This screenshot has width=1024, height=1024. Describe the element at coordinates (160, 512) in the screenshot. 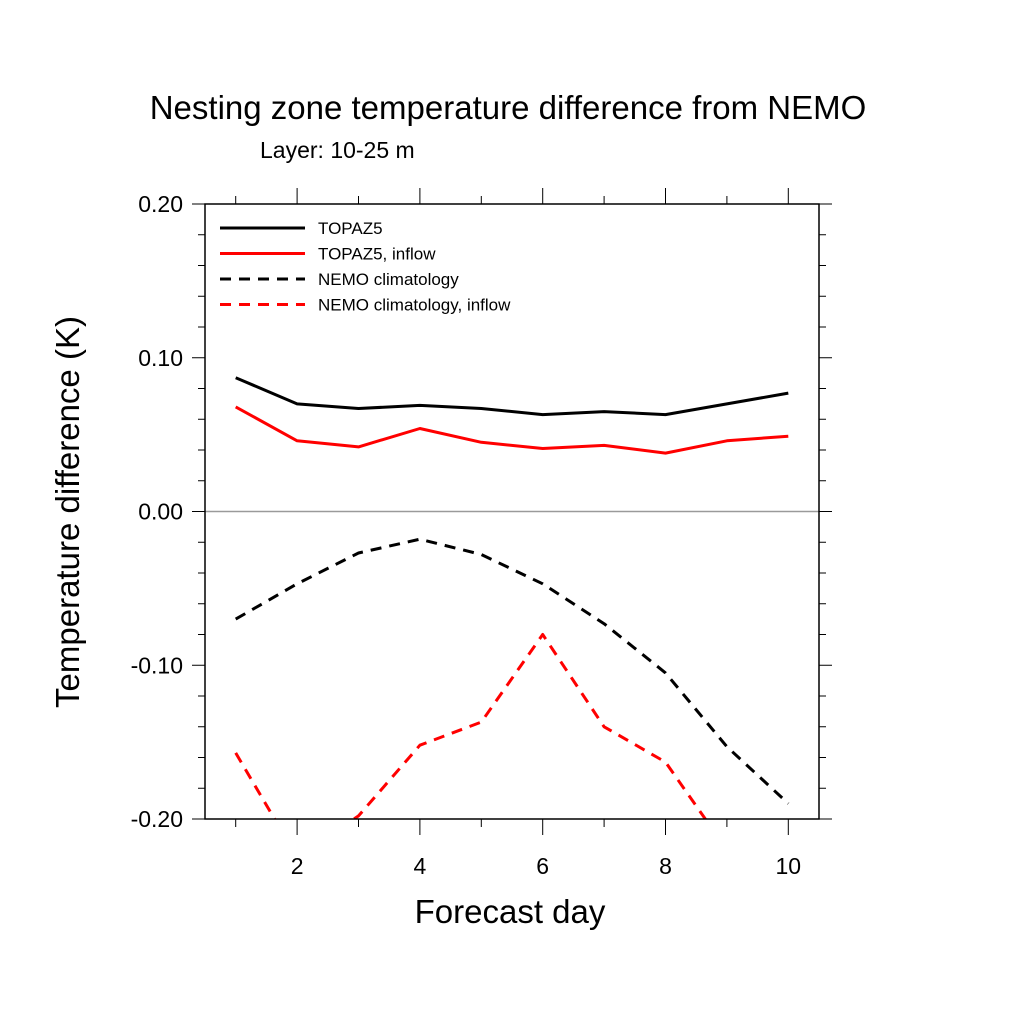

I see `y-tick-label: 0.00` at that location.